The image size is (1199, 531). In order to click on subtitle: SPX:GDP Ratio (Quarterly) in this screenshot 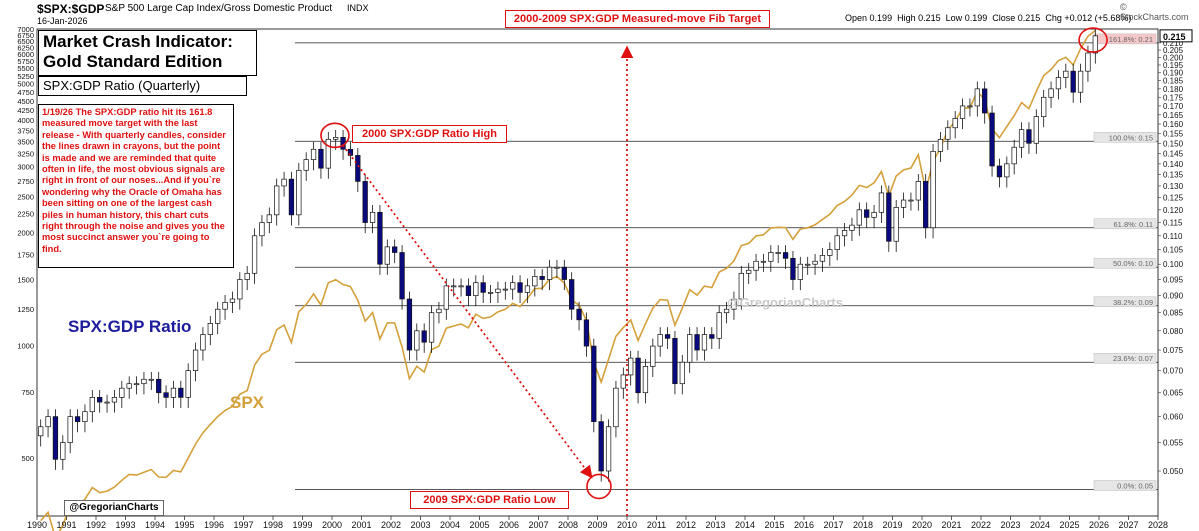, I will do `click(122, 85)`.